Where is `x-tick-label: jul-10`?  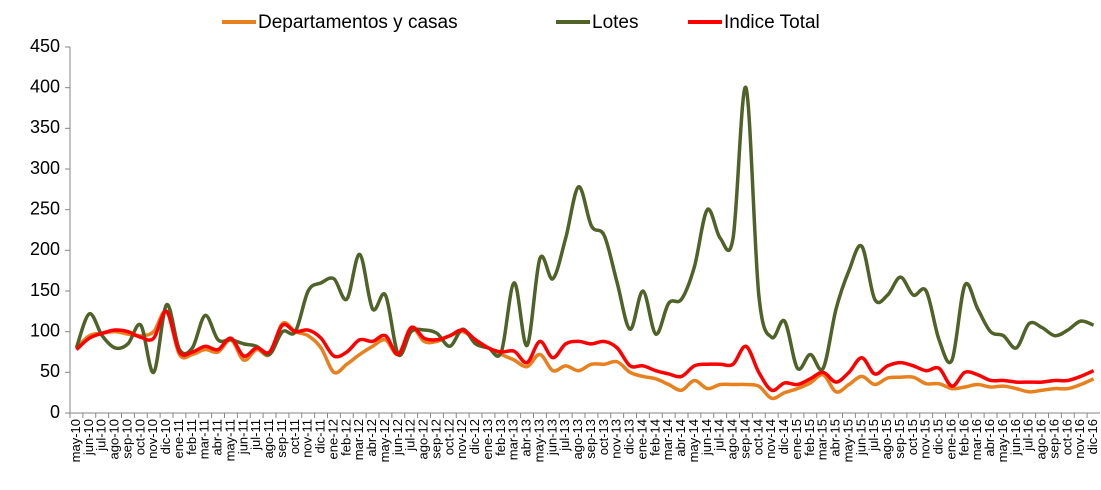
x-tick-label: jul-10 is located at coordinates (101, 435).